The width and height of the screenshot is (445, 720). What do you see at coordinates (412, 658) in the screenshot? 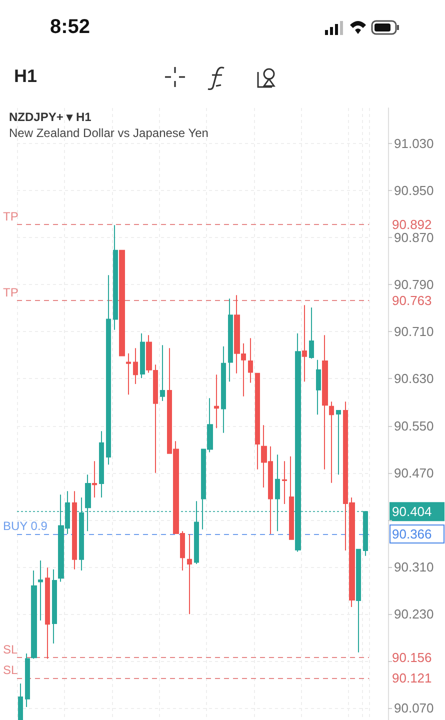
I see `text: 90.156` at bounding box center [412, 658].